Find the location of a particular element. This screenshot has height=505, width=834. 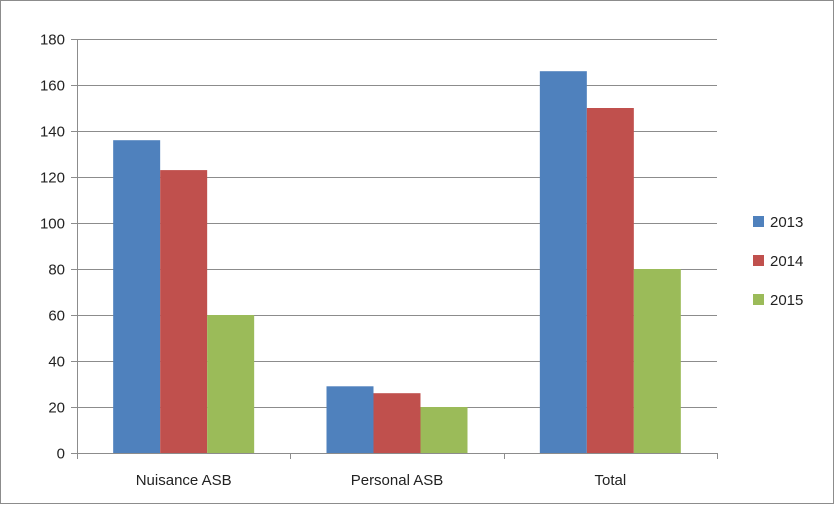

legend-label-2015: 2015 is located at coordinates (786, 300).